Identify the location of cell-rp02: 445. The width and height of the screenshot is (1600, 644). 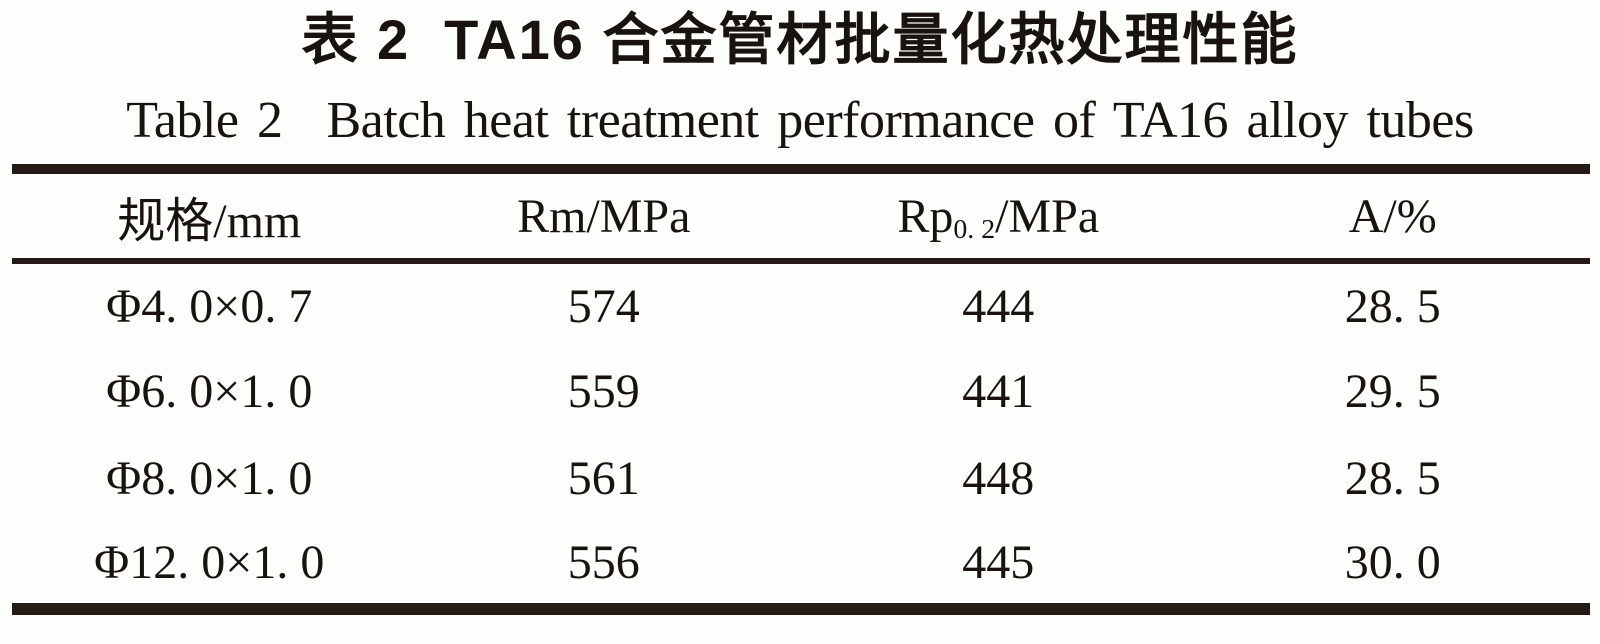
(998, 562).